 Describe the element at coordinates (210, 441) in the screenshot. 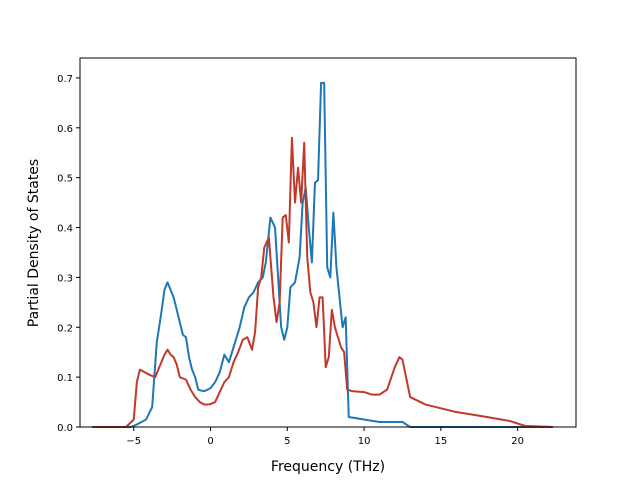

I see `x-tick-label: 0` at that location.